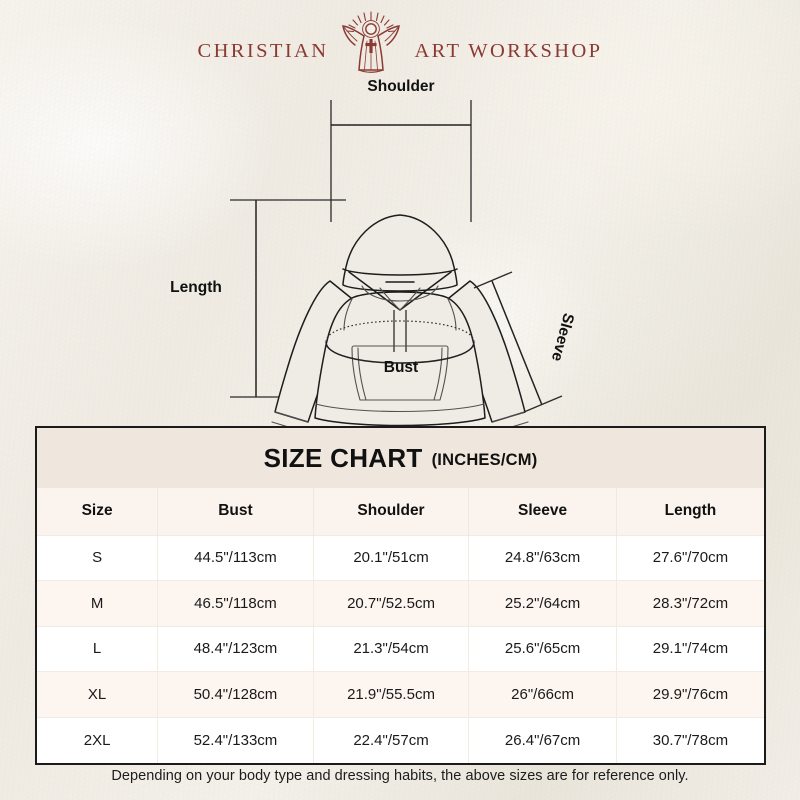  What do you see at coordinates (690, 557) in the screenshot?
I see `cell-length: 27.6"/70cm` at bounding box center [690, 557].